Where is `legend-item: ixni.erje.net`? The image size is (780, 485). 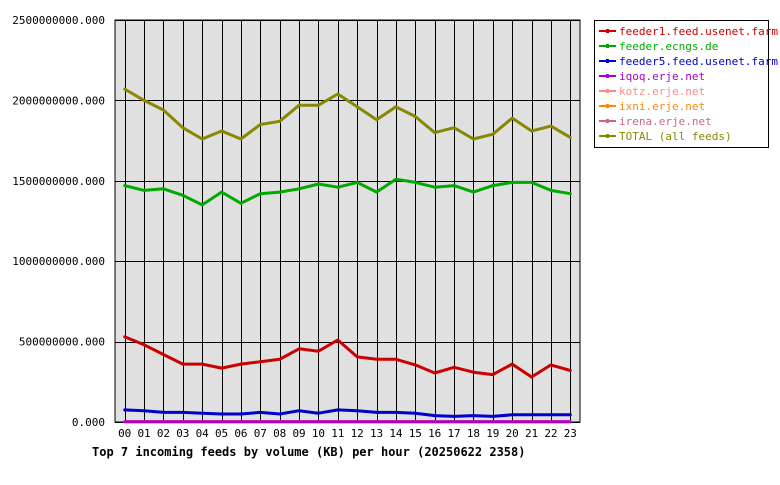 legend-item: ixni.erje.net is located at coordinates (652, 107).